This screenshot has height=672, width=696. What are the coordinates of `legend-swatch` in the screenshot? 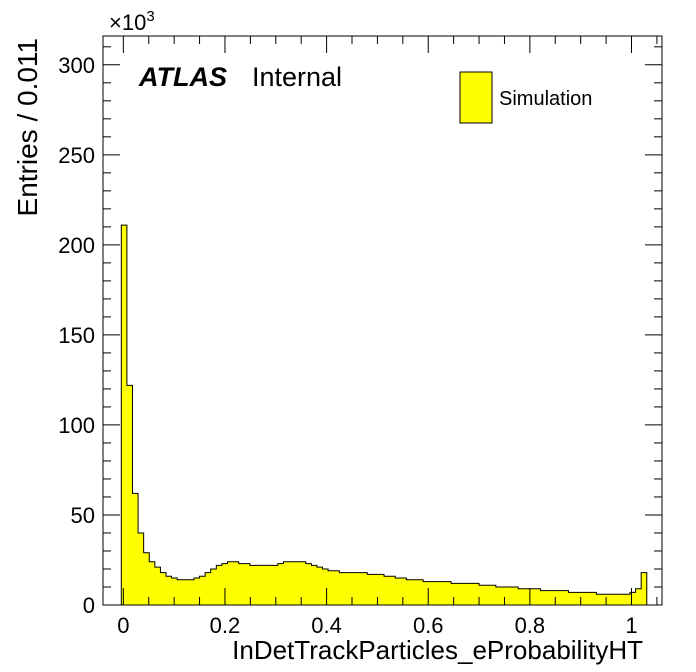 It's located at (476, 97).